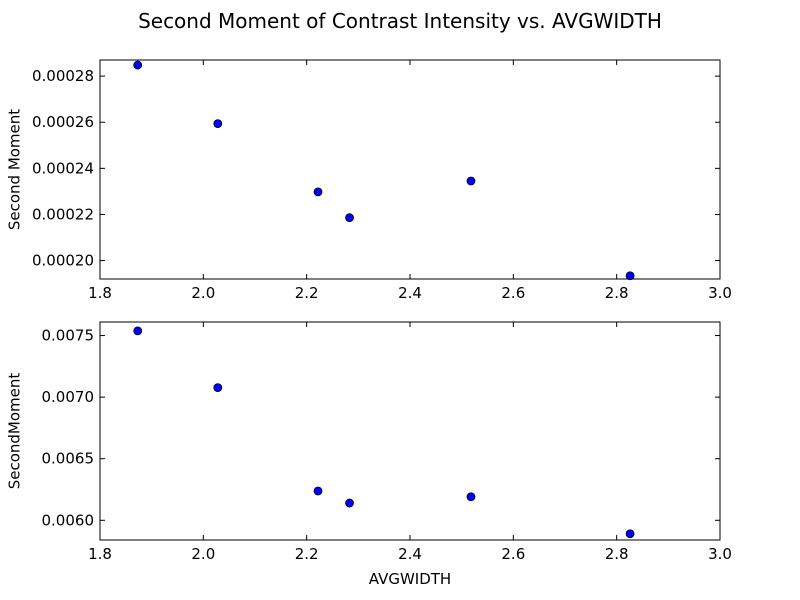  What do you see at coordinates (68, 520) in the screenshot?
I see `y-tick-label: 0.0060` at bounding box center [68, 520].